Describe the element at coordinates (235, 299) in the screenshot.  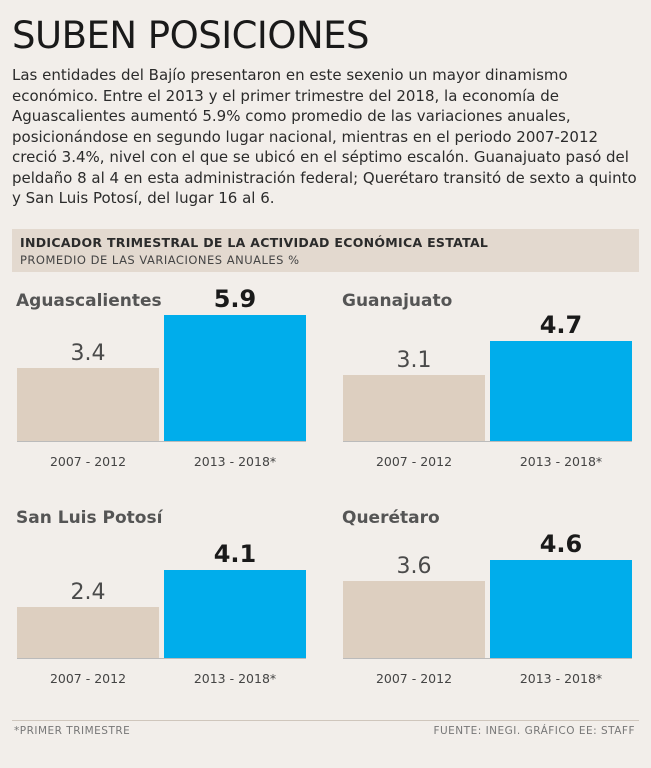
I see `value-label-2013-2018: 5.9` at that location.